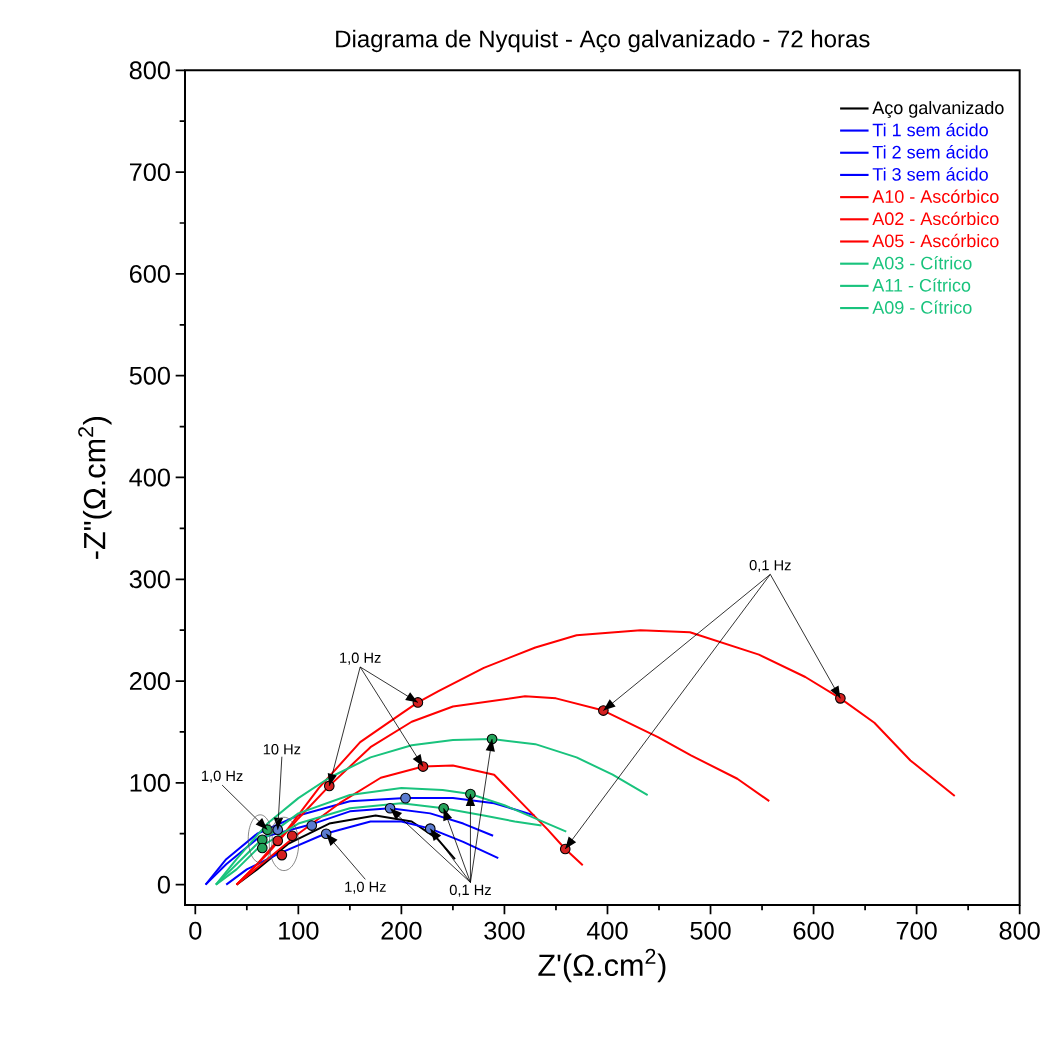 This screenshot has height=1037, width=1054. I want to click on legend-label: A05 - Ascórbico, so click(935, 240).